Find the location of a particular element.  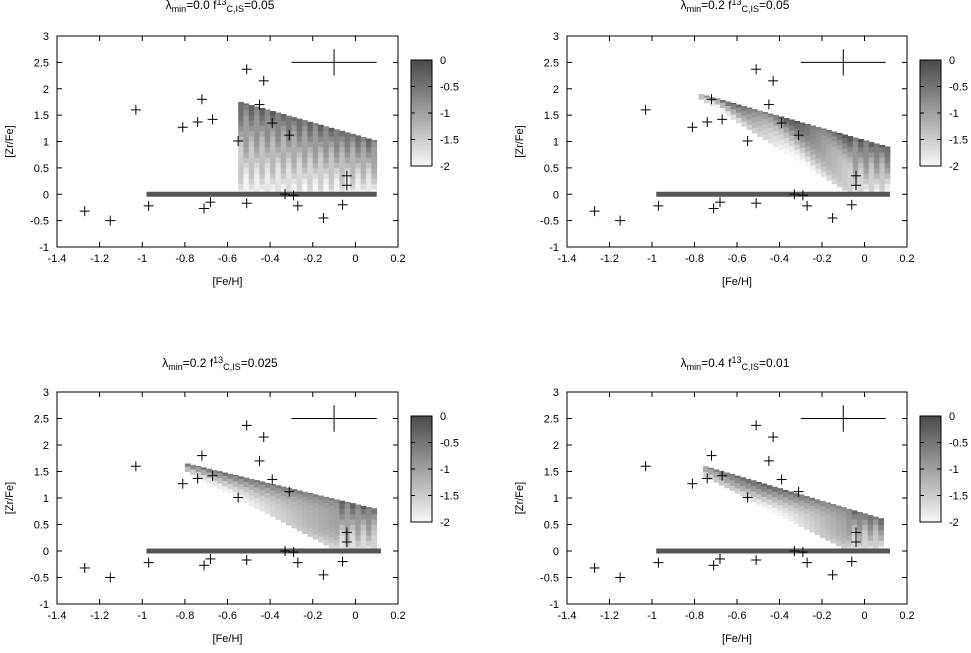

y-tick-label: 1 is located at coordinates (46, 499).